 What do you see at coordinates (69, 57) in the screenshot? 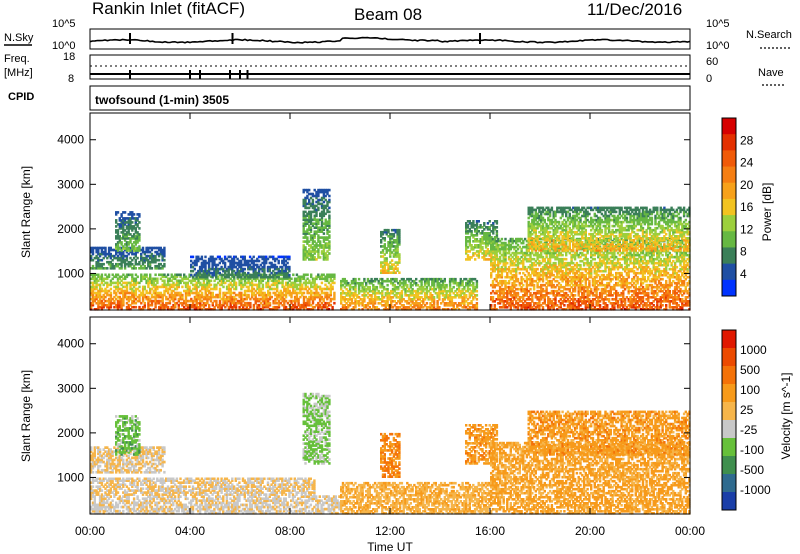
I see `freq-tick-top: 18` at bounding box center [69, 57].